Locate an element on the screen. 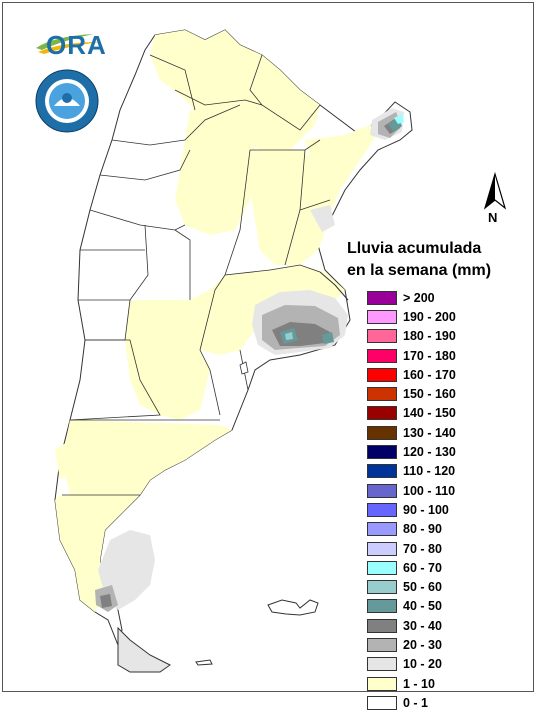 The image size is (538, 713). legend-label: 100 - 110 is located at coordinates (429, 490).